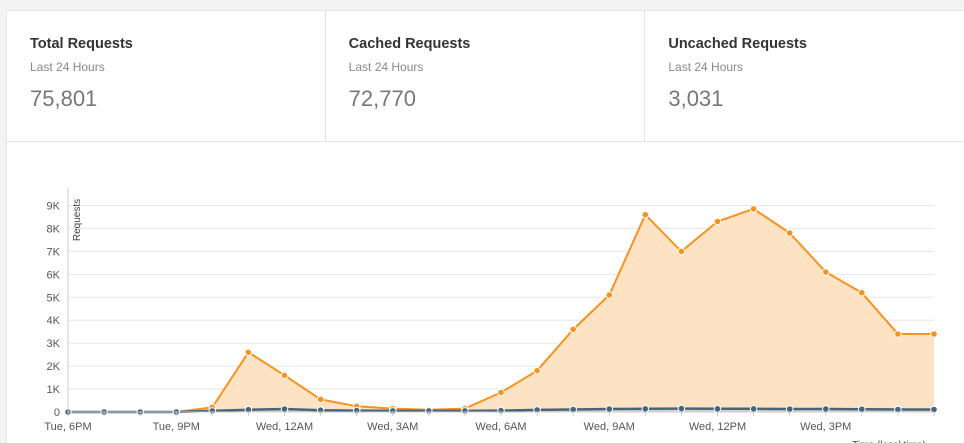  I want to click on x-tick-label: Wed, 12PM, so click(717, 427).